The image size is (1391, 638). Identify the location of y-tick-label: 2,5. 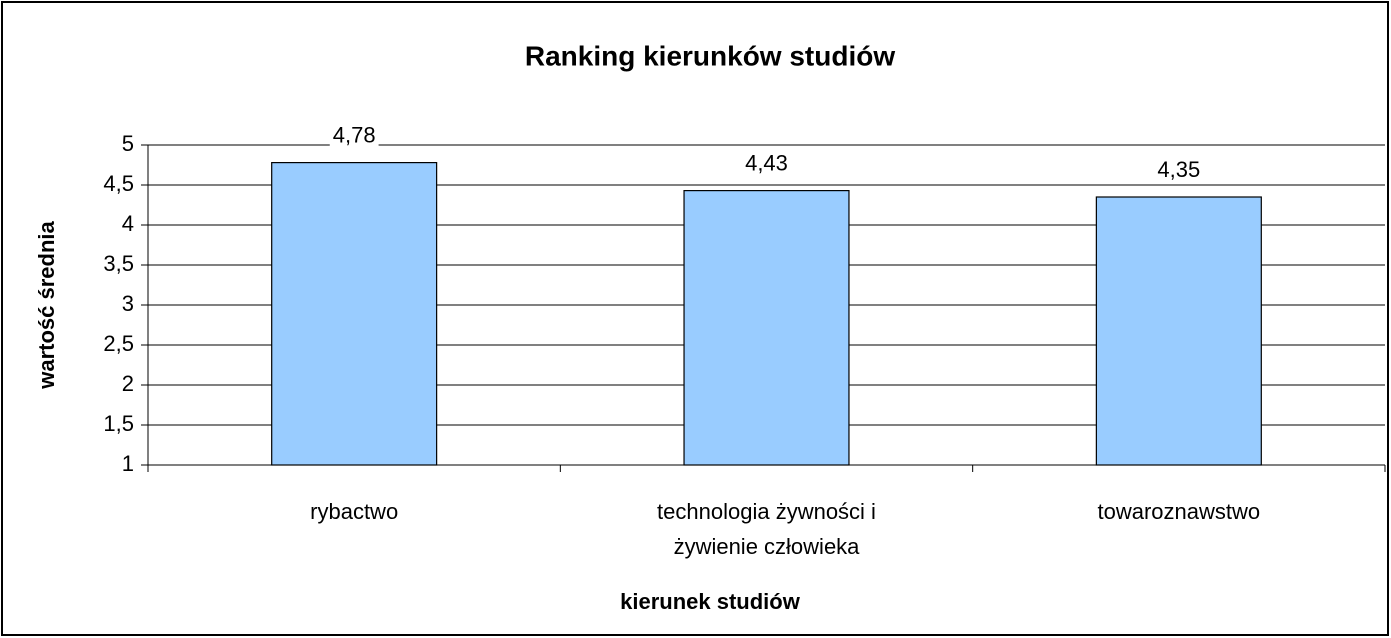
(118, 343).